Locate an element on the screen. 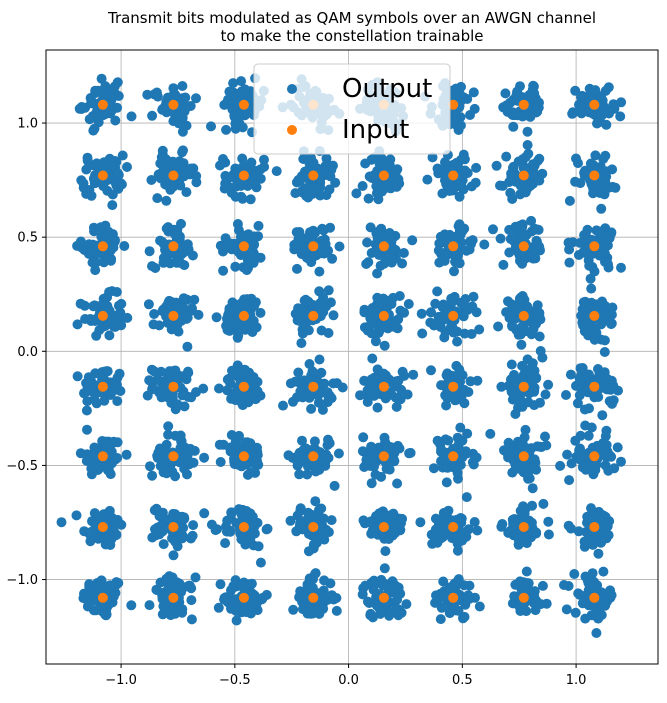 The height and width of the screenshot is (703, 667). legend-input-label: Input is located at coordinates (375, 130).